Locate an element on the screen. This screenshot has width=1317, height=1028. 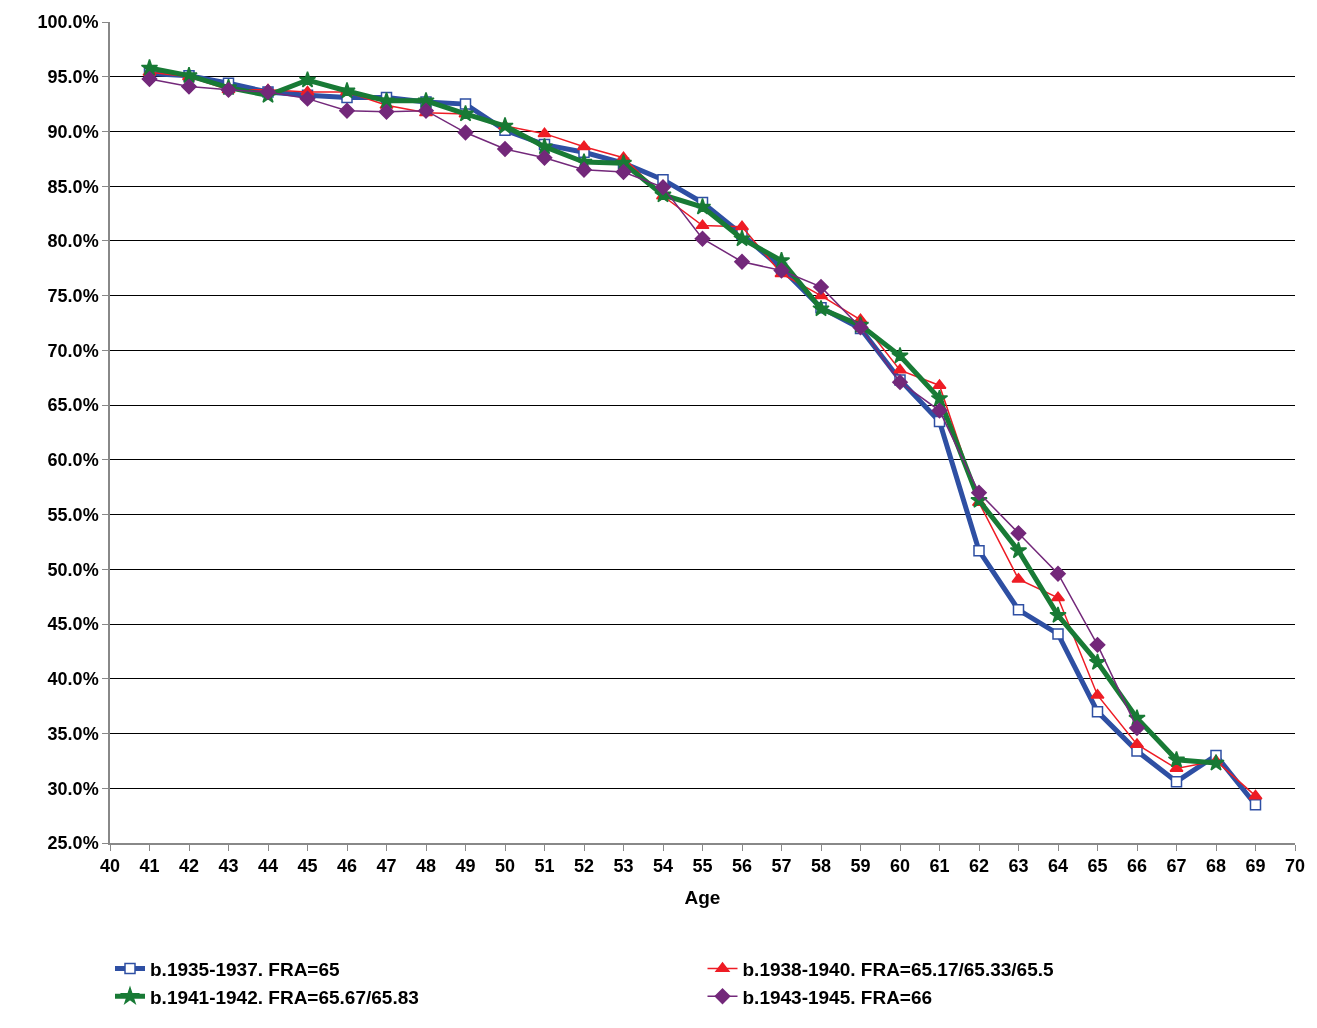
x-tick-label: 67 is located at coordinates (1176, 866).